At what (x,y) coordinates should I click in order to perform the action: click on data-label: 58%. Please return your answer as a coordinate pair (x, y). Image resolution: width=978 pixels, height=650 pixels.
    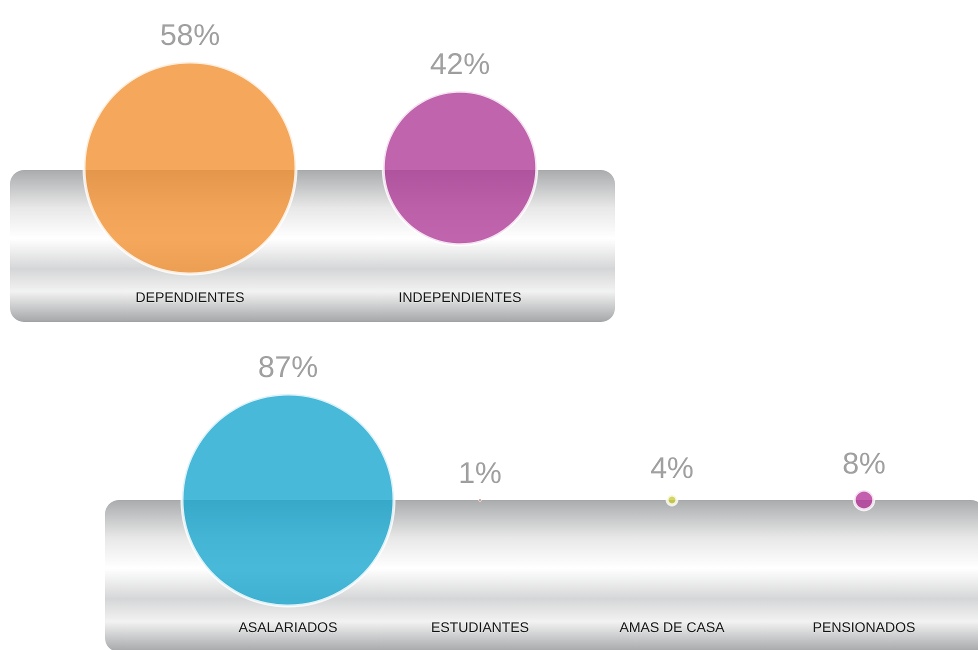
    Looking at the image, I should click on (190, 35).